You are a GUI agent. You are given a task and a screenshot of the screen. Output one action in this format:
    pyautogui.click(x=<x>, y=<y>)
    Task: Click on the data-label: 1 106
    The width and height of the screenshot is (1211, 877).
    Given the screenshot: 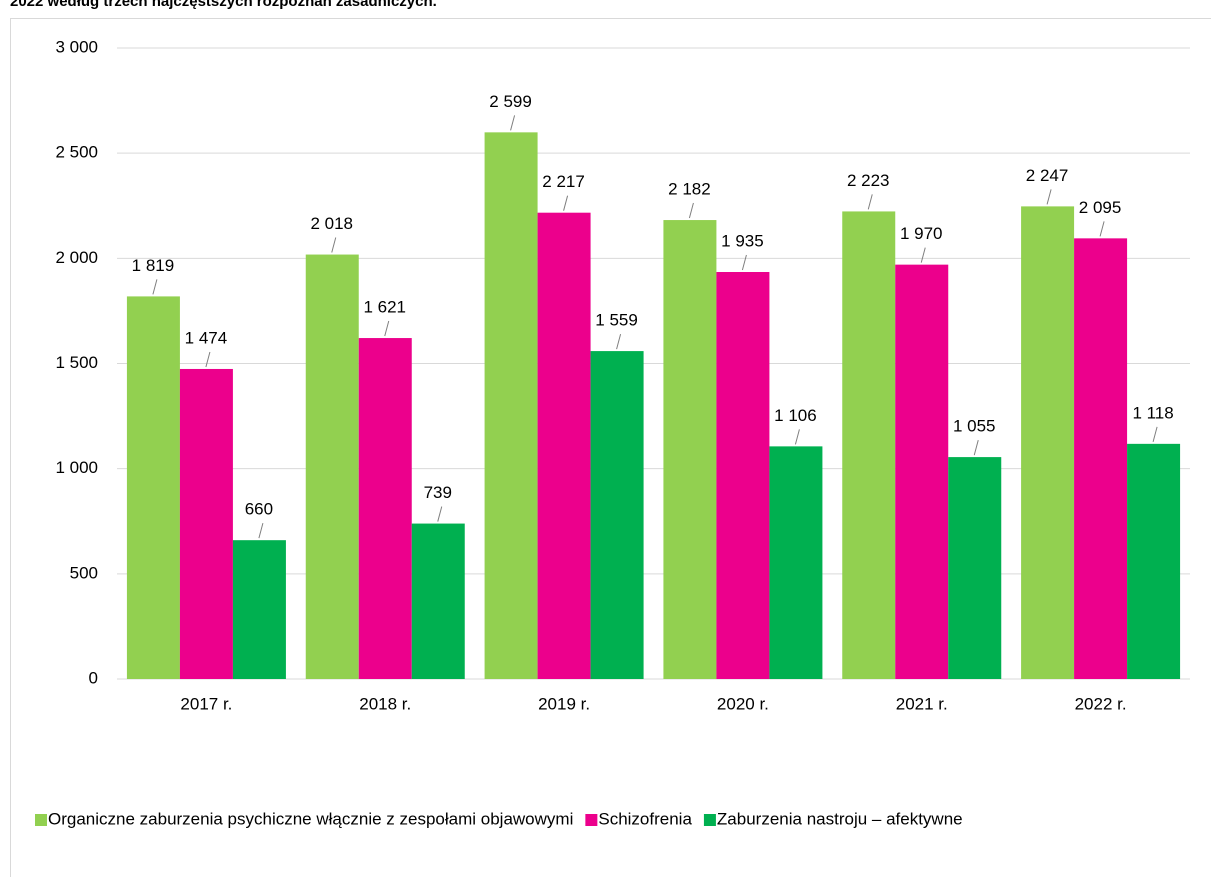 What is the action you would take?
    pyautogui.click(x=795, y=415)
    